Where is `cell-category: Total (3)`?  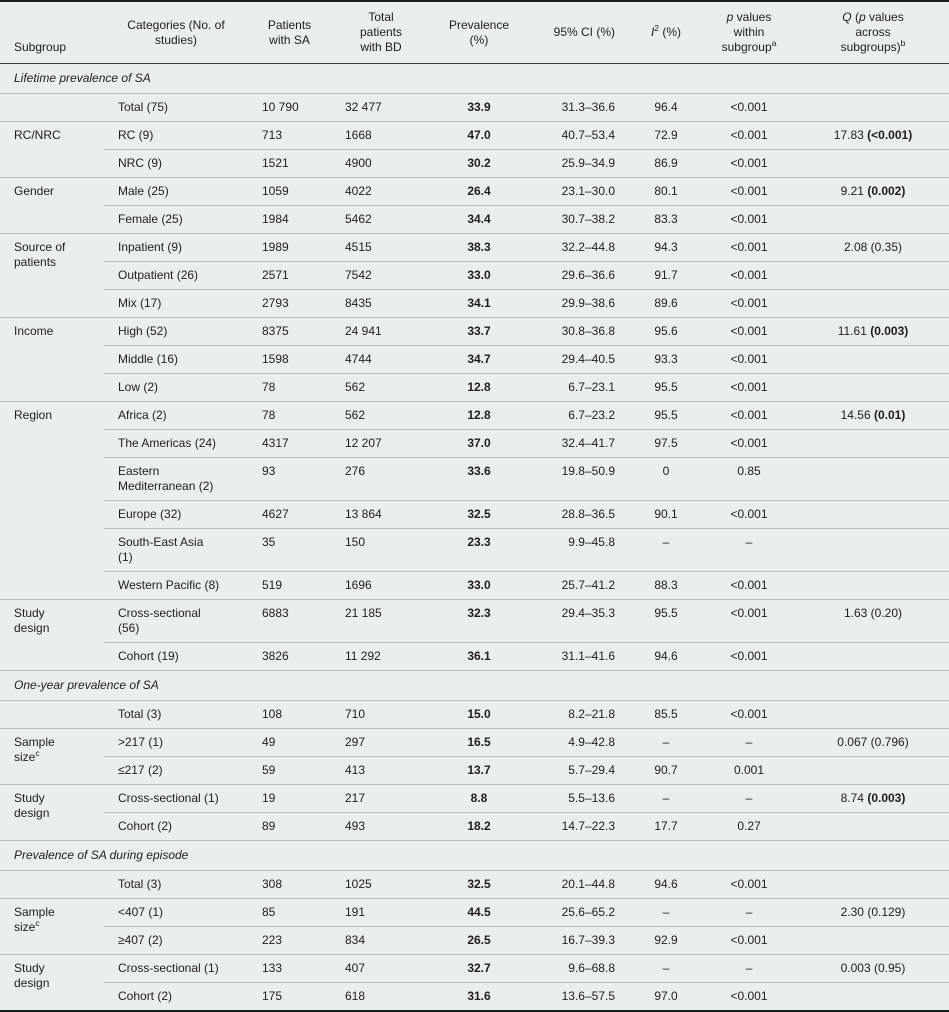
cell-category: Total (3) is located at coordinates (176, 714).